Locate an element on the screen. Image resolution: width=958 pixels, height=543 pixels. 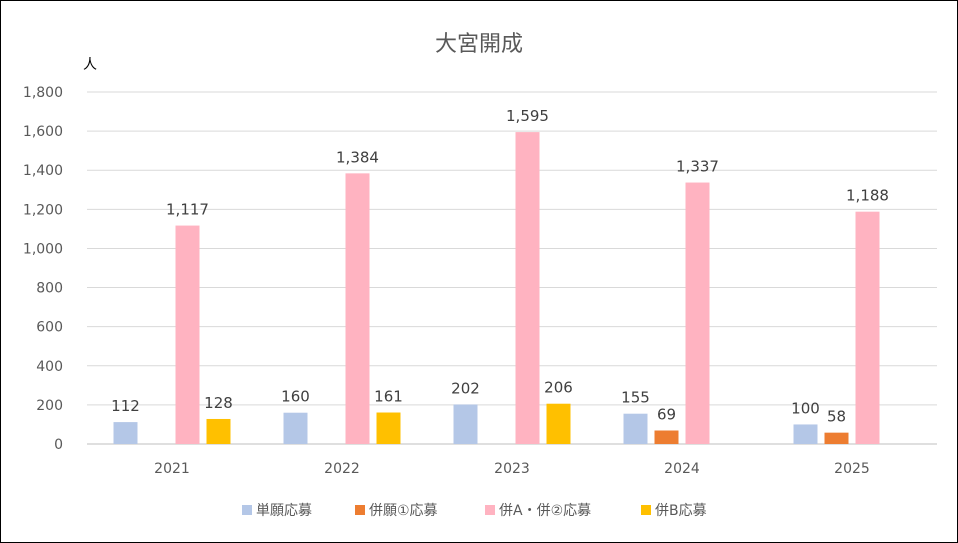
data-label: 58 is located at coordinates (836, 417).